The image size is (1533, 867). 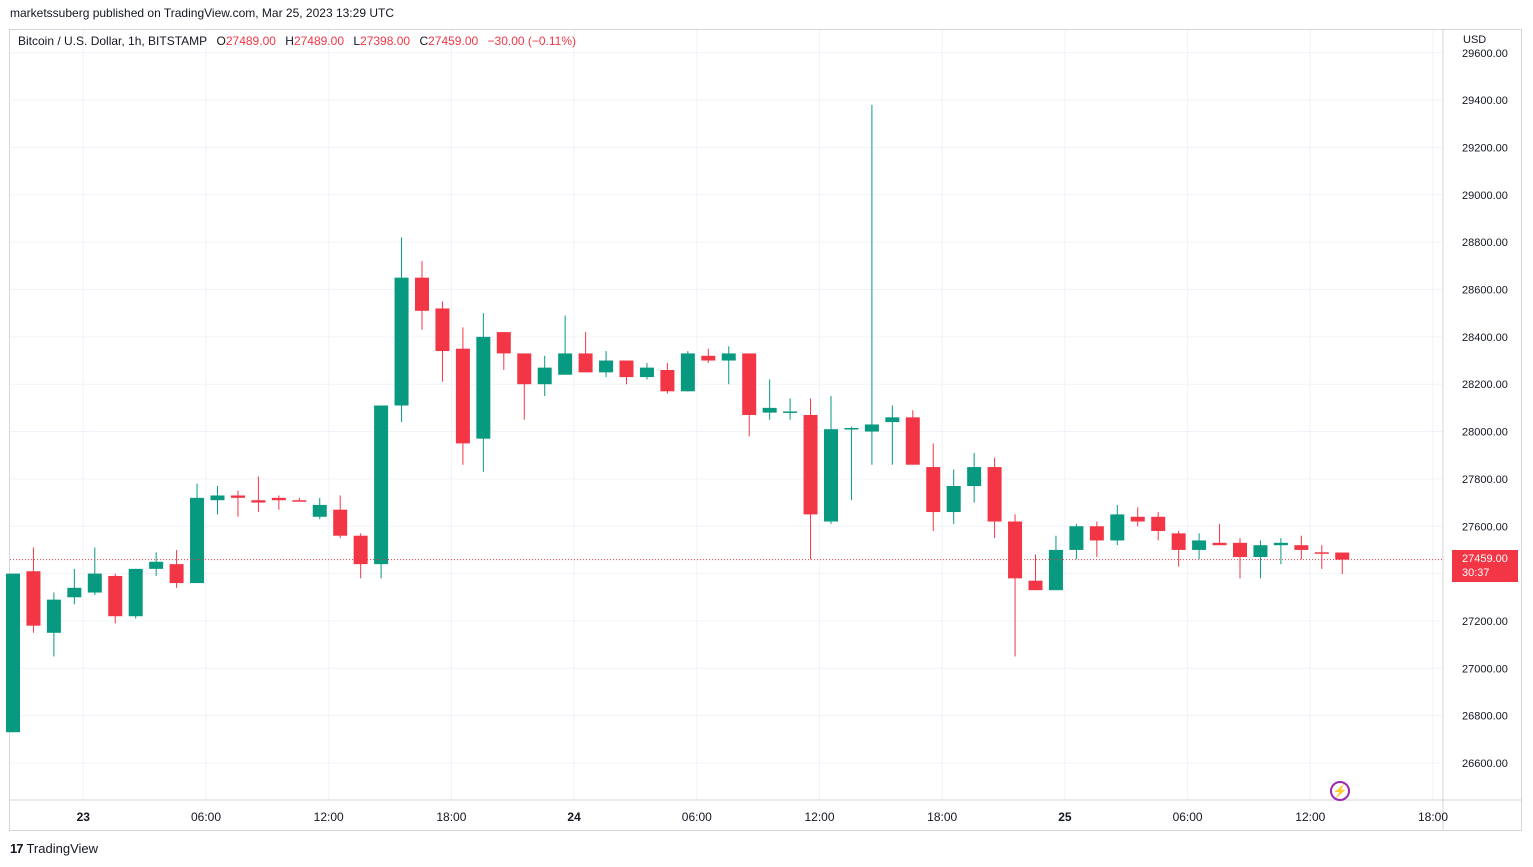 What do you see at coordinates (17, 848) in the screenshot?
I see `tradingview-logo-icon: 17` at bounding box center [17, 848].